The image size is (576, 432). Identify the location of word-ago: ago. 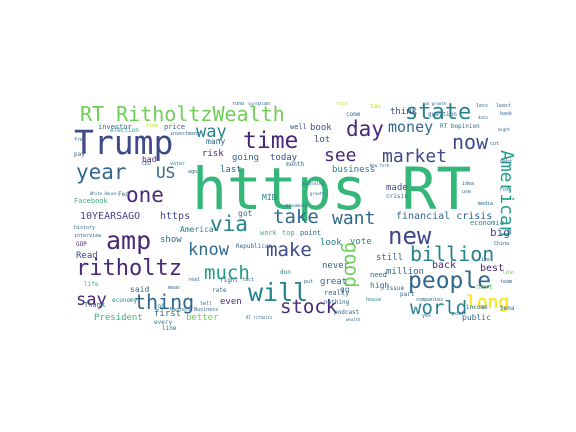
(193, 172).